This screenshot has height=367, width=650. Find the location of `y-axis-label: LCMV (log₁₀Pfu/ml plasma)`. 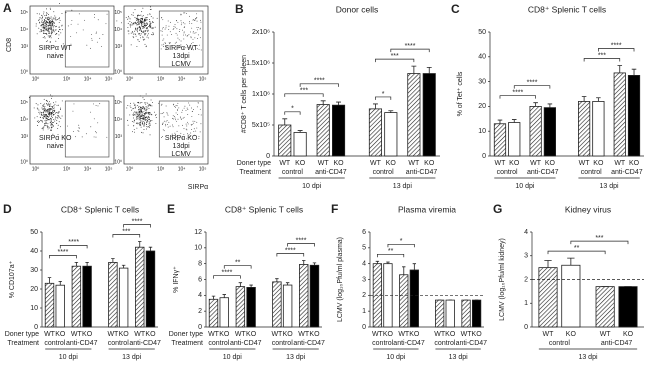

y-axis-label: LCMV (log₁₀Pfu/ml plasma) is located at coordinates (340, 279).